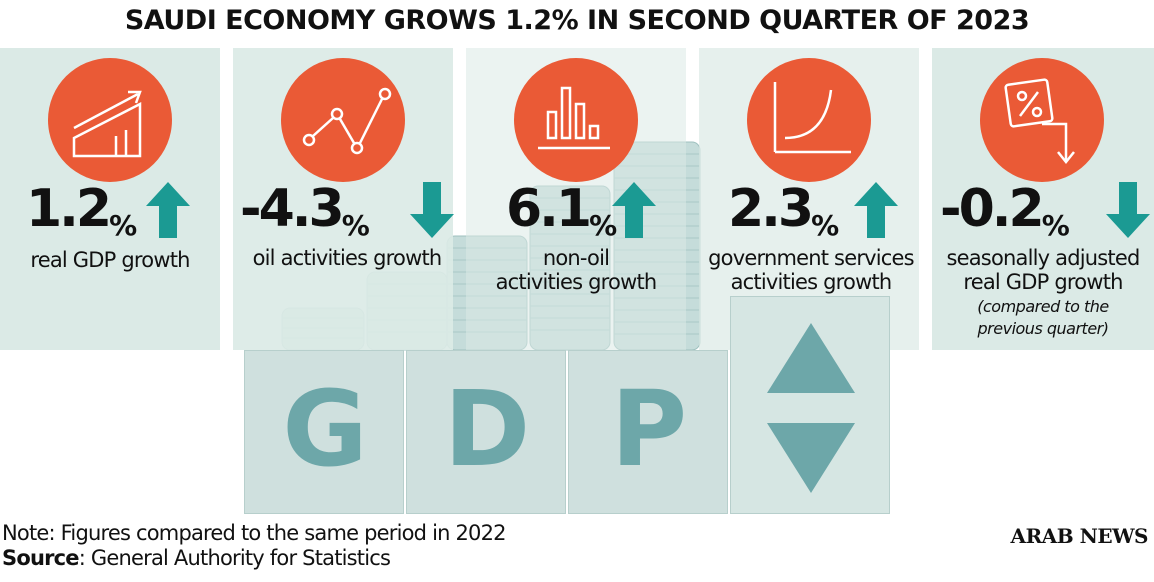 The image size is (1154, 582). What do you see at coordinates (784, 210) in the screenshot?
I see `stat-value-government: 2.3%` at bounding box center [784, 210].